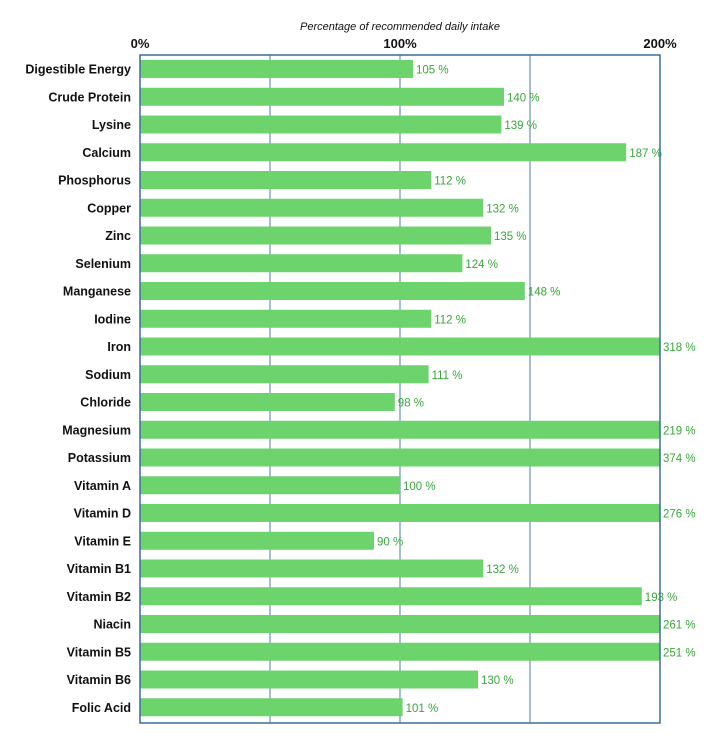 This screenshot has width=718, height=736. Describe the element at coordinates (111, 125) in the screenshot. I see `category-label: Lysine` at that location.